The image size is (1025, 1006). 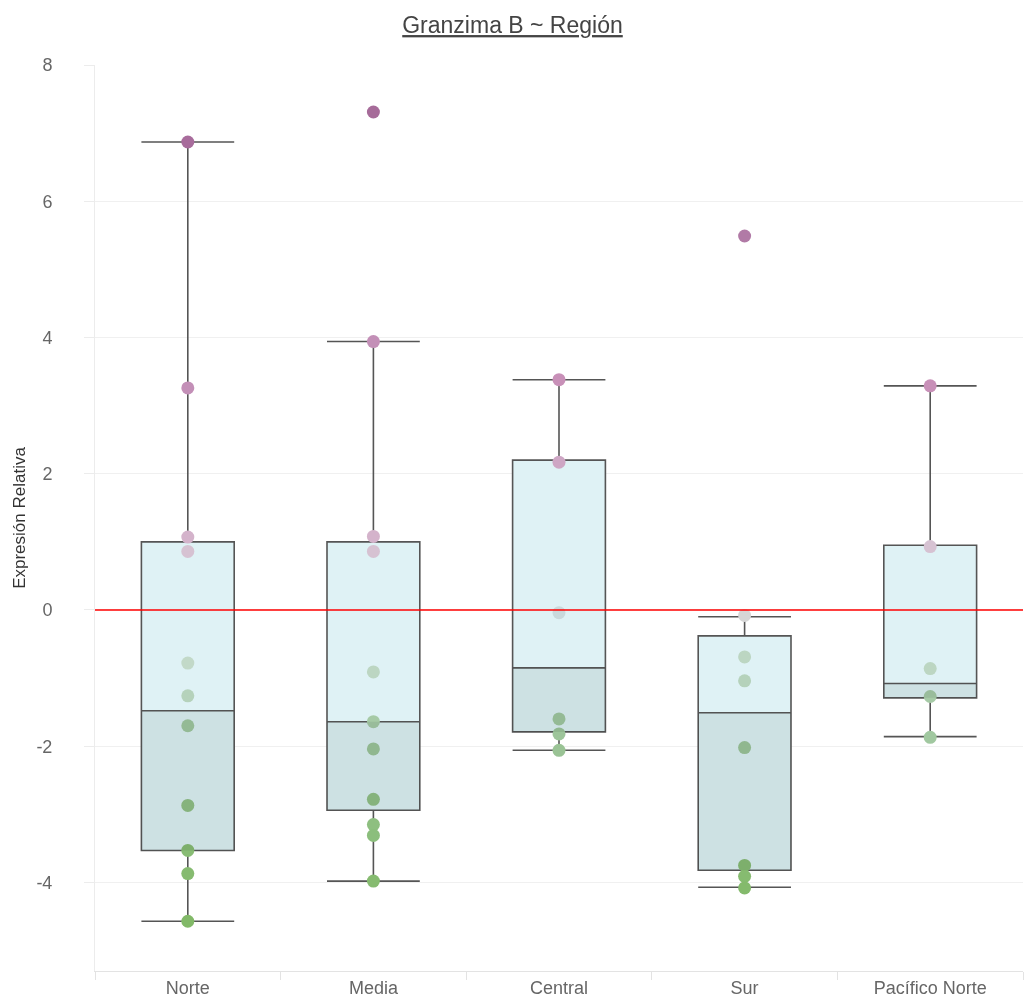 What do you see at coordinates (47, 201) in the screenshot?
I see `y-tick-label: 6` at bounding box center [47, 201].